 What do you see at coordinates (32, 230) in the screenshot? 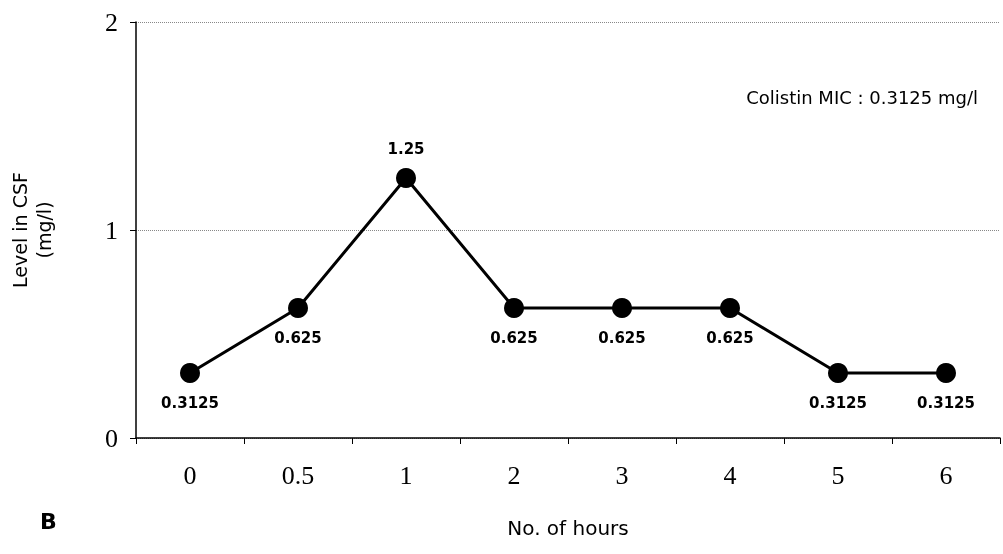
I see `y-axis-title: Level in CSF (mg/l)` at bounding box center [32, 230].